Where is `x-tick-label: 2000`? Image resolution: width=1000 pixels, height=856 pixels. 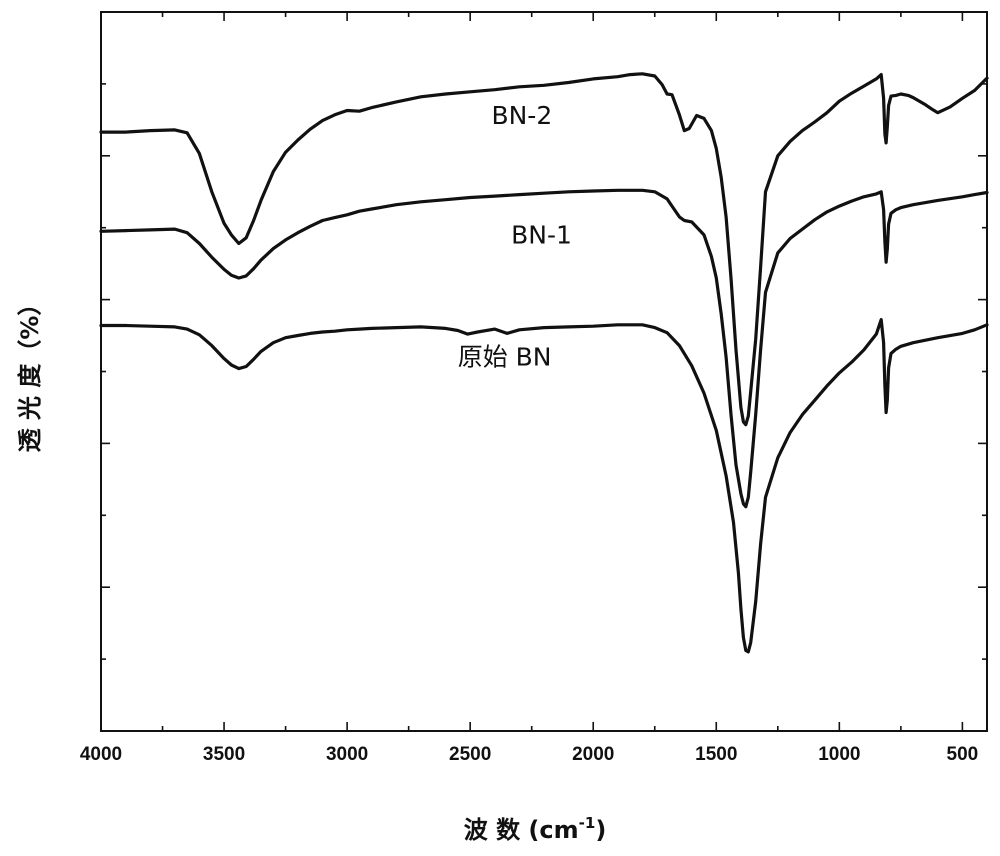 x-tick-label: 2000 is located at coordinates (593, 754).